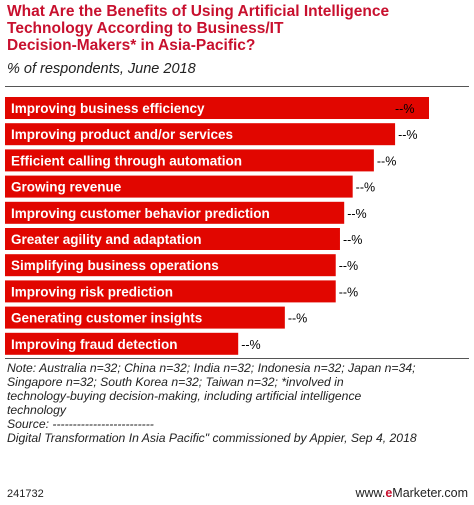  I want to click on bar-label-10: Improving fraud detection, so click(94, 344).